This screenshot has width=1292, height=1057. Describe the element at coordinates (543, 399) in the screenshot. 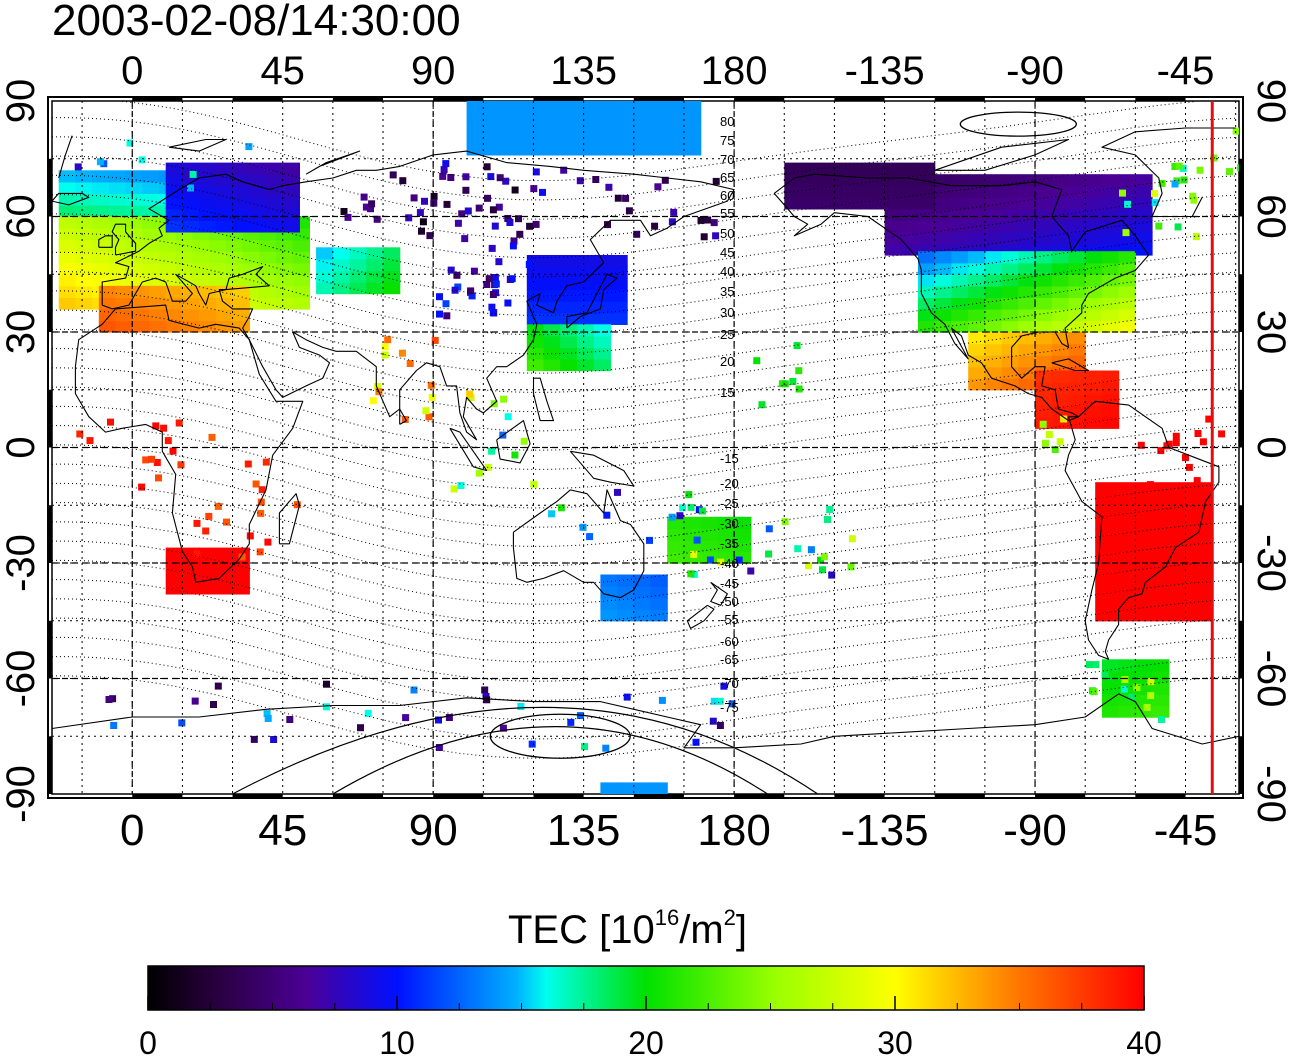

I see `coastline-philippines` at that location.